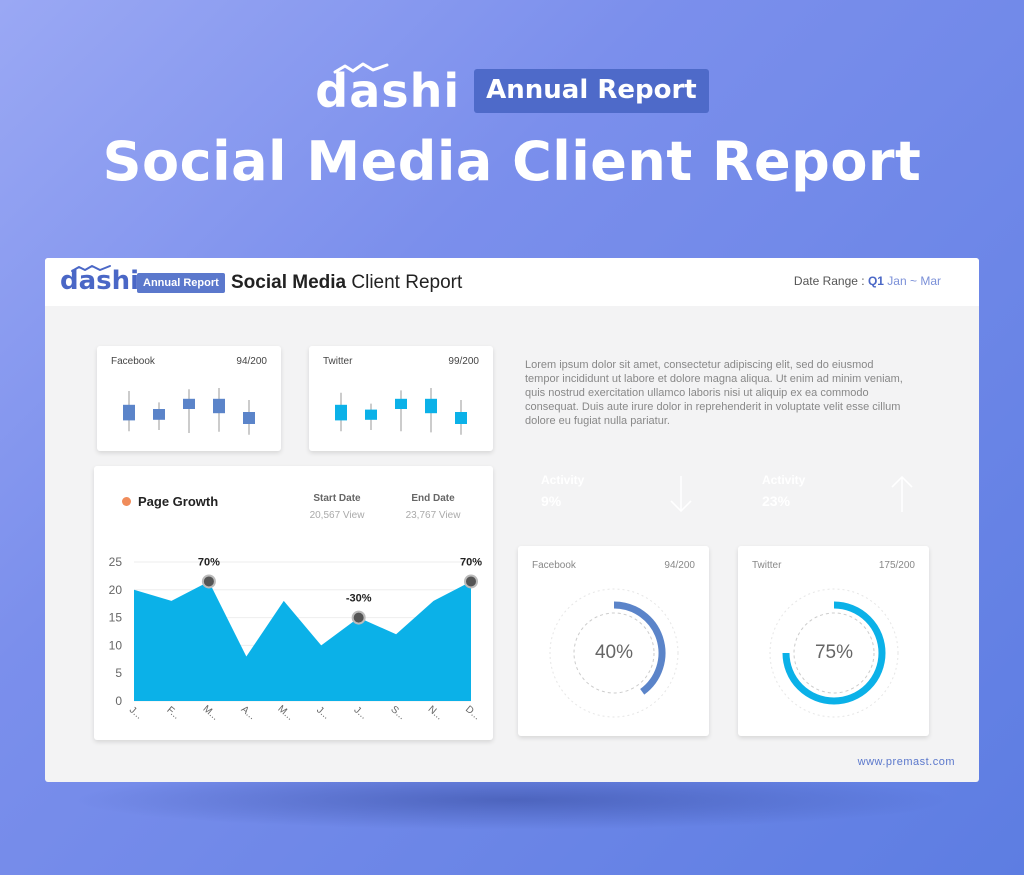 The width and height of the screenshot is (1024, 875). What do you see at coordinates (126, 501) in the screenshot?
I see `page-growth-dot-icon` at bounding box center [126, 501].